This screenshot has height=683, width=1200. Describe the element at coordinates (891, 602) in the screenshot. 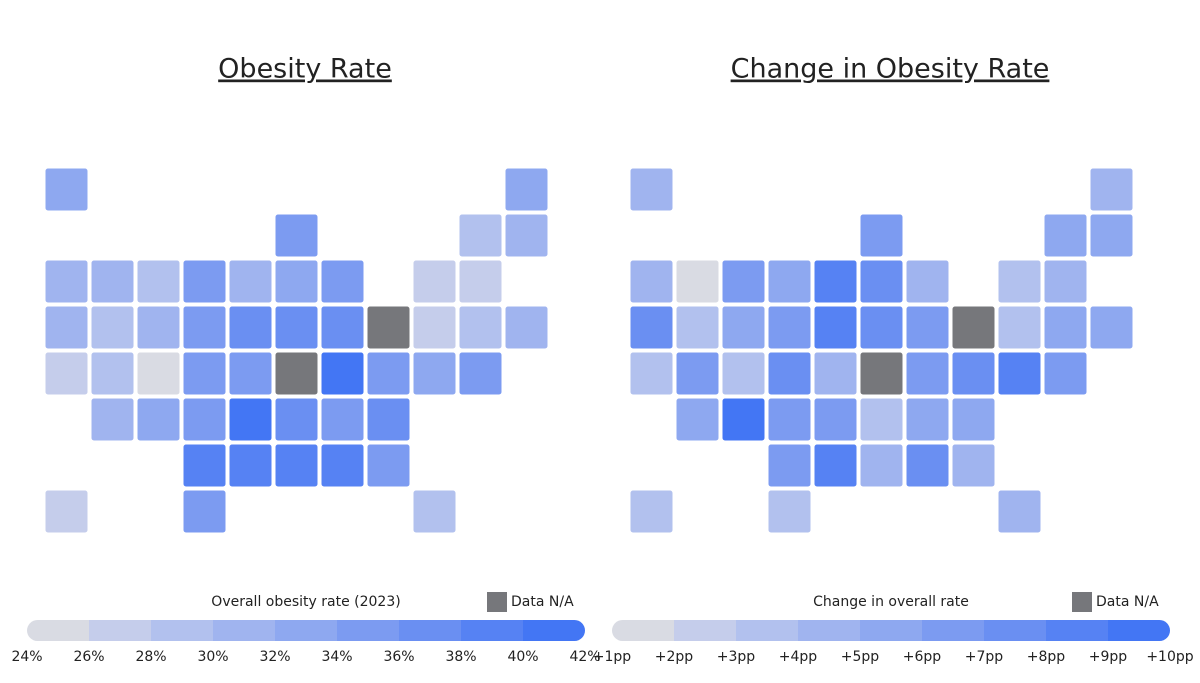

I see `legend-title: Change in overall rate` at that location.